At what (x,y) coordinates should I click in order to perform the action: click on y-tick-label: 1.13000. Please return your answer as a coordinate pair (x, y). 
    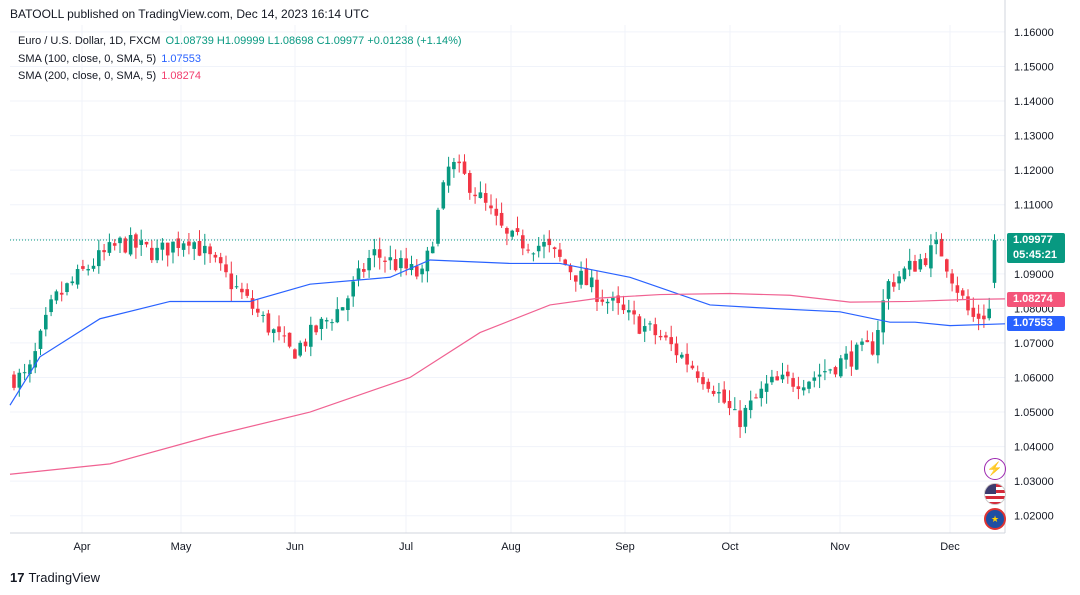
    Looking at the image, I should click on (1034, 137).